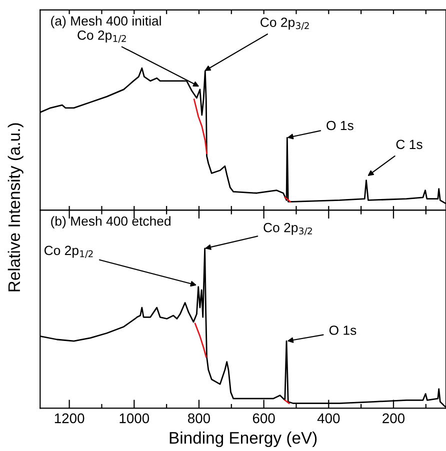 This screenshot has width=446, height=451. Describe the element at coordinates (393, 418) in the screenshot. I see `x-tick-label: 200` at that location.